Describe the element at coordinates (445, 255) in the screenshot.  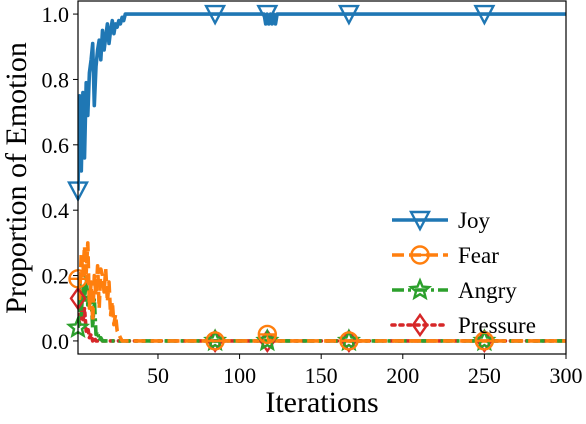
I see `legend-item-fear: Fear` at that location.